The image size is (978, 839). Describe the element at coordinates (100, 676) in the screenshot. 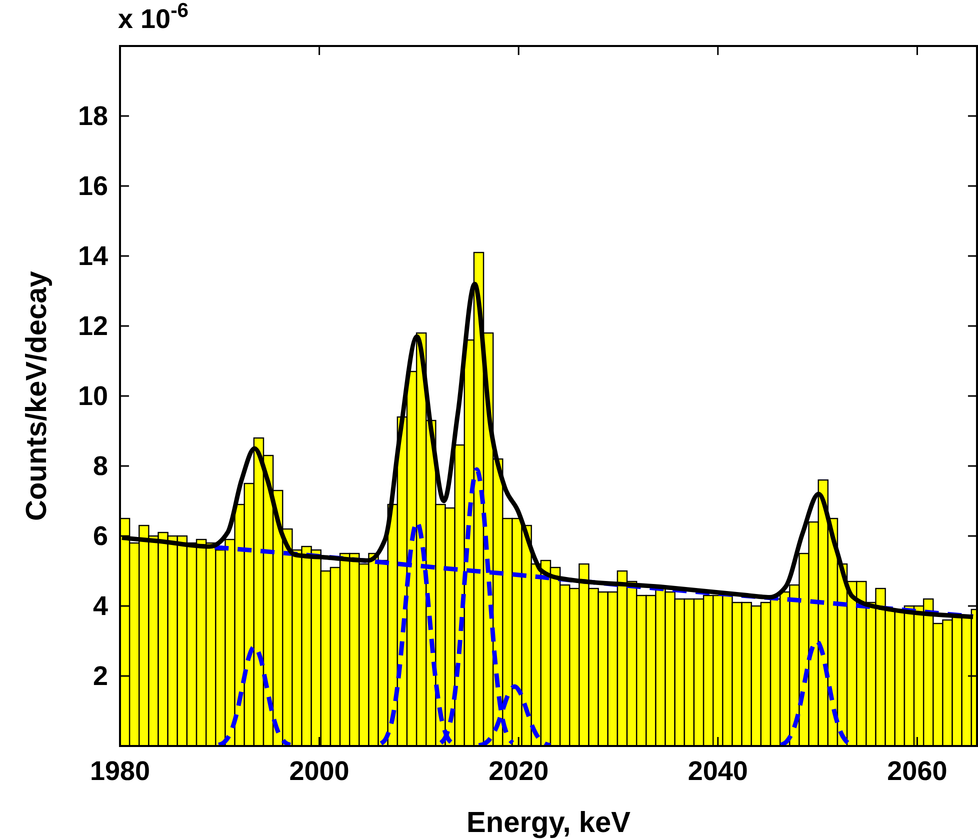

I see `y-tick-label: 2` at that location.